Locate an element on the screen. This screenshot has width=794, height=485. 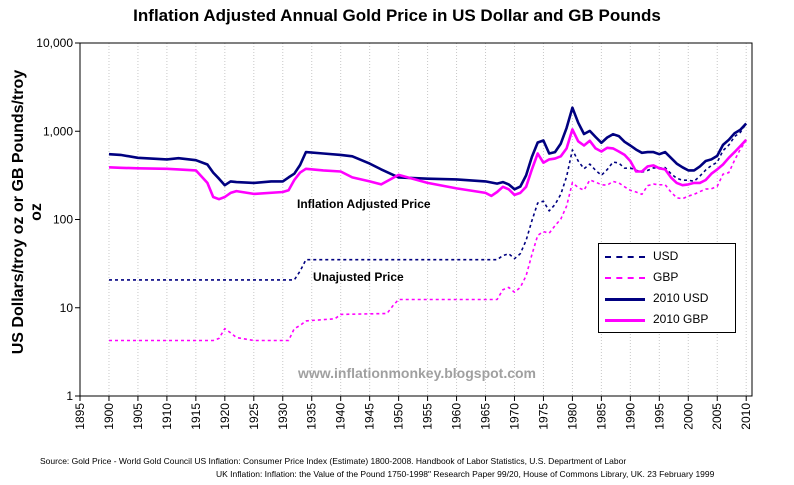
legend-label-usd: USD is located at coordinates (666, 256).